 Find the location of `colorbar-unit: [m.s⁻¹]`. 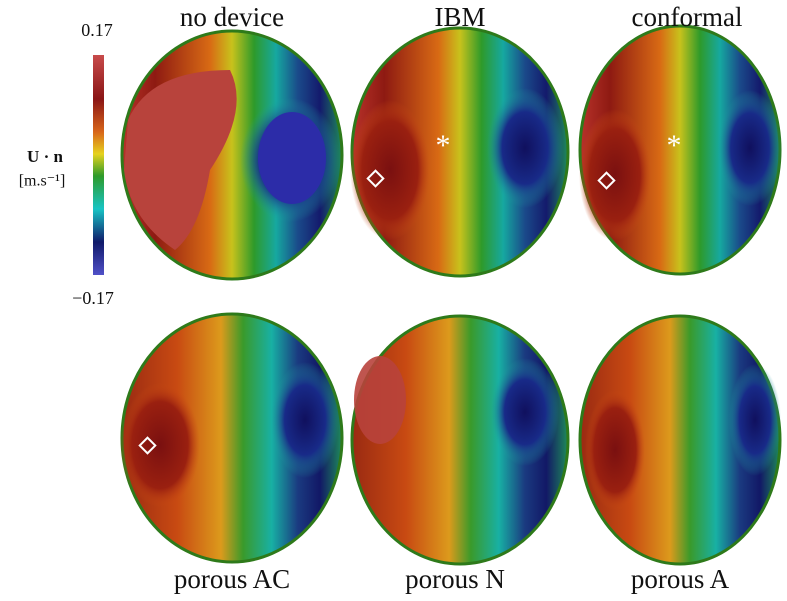

colorbar-unit: [m.s⁻¹] is located at coordinates (42, 181).